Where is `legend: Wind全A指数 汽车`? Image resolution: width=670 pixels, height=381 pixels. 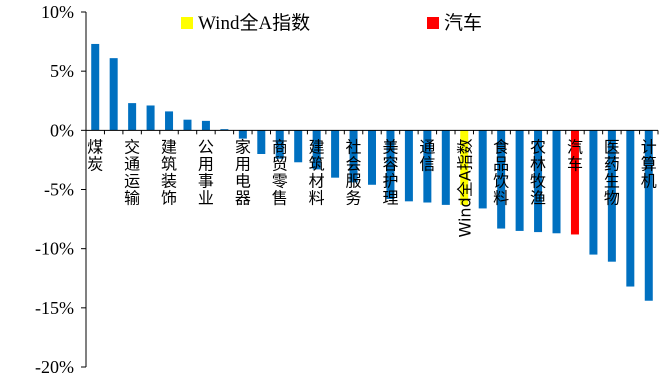
legend: Wind全A指数 汽车 is located at coordinates (331, 23).